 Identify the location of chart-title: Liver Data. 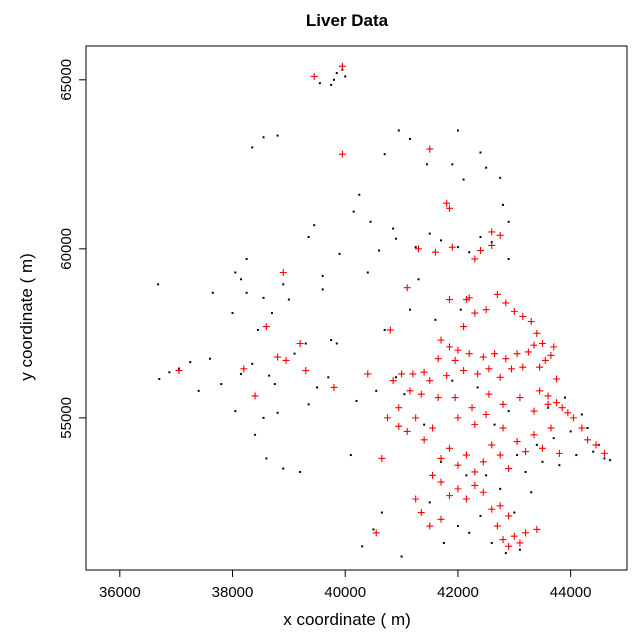
(347, 20).